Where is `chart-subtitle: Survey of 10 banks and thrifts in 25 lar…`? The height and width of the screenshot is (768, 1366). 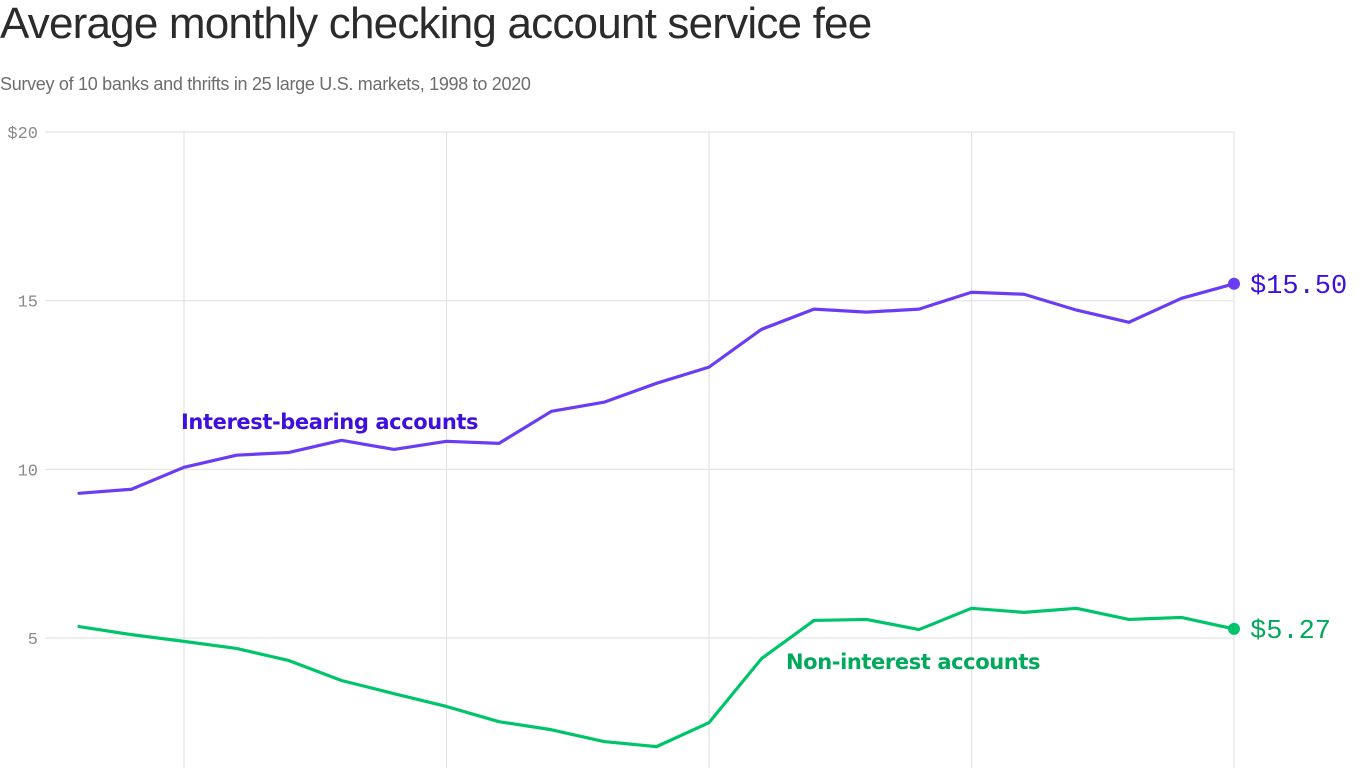
chart-subtitle: Survey of 10 banks and thrifts in 25 lar… is located at coordinates (265, 84).